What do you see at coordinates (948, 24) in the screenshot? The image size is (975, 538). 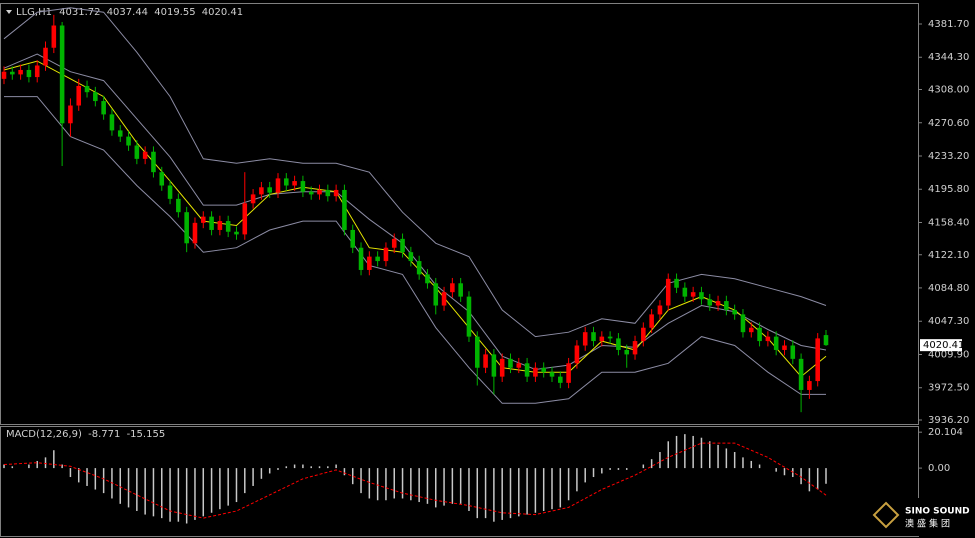 I see `y-tick-label: 4381.70` at bounding box center [948, 24].